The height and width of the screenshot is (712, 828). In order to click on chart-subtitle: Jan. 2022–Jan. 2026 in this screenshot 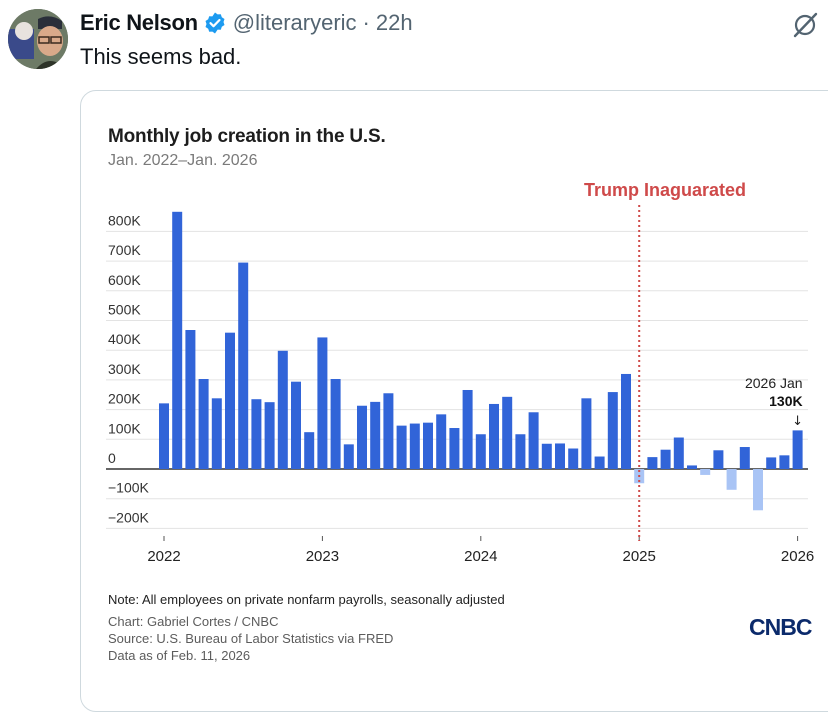, I will do `click(183, 160)`.